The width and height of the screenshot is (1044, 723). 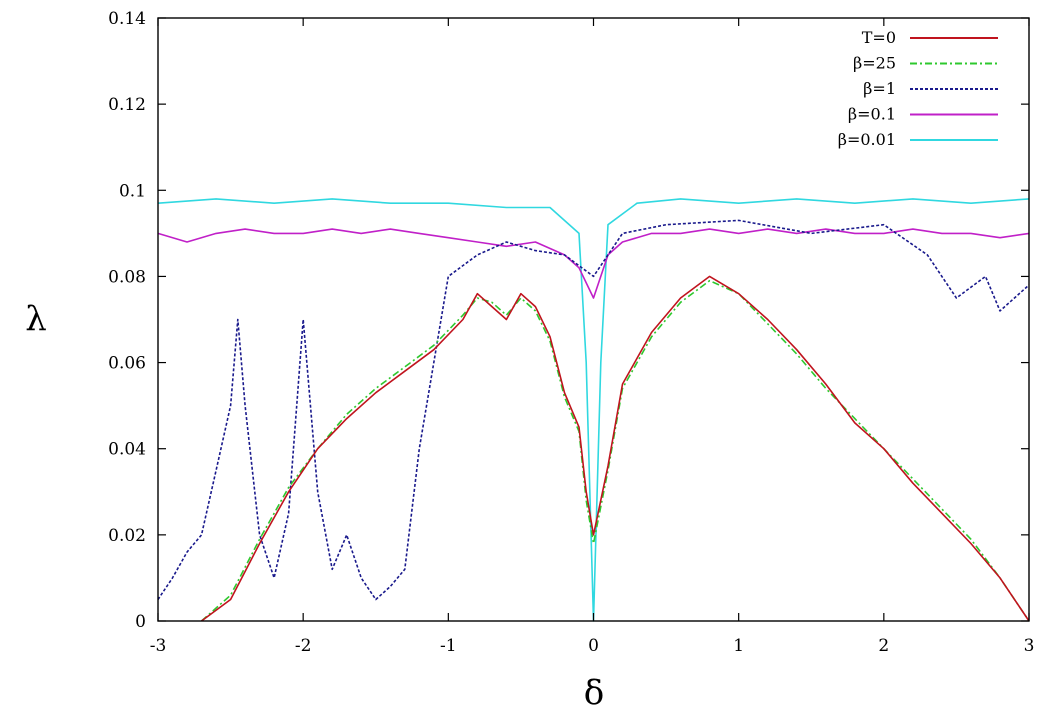 I want to click on legend: T=0 β=25 β=1 β=0.1 β=0.01, so click(x=918, y=88).